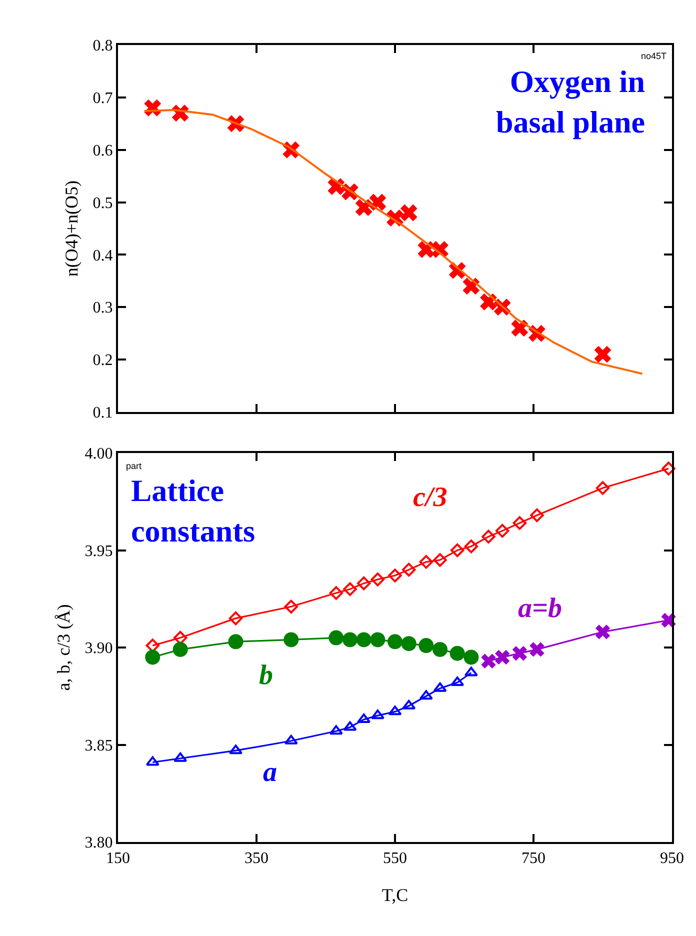  Describe the element at coordinates (395, 859) in the screenshot. I see `x-tick-label: 550` at that location.